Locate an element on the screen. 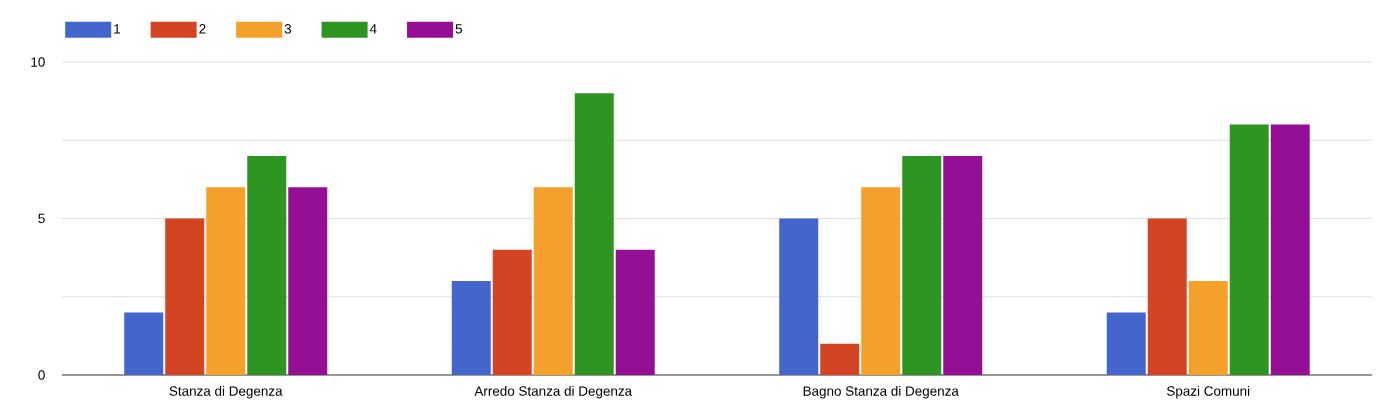 The image size is (1384, 414). legend-label: 3 is located at coordinates (287, 29).